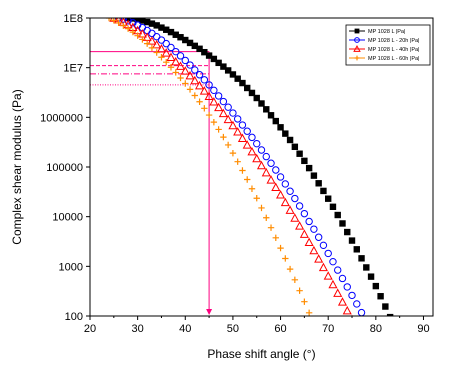 The height and width of the screenshot is (365, 459). Describe the element at coordinates (376, 329) in the screenshot. I see `x-tick-label: 80` at that location.